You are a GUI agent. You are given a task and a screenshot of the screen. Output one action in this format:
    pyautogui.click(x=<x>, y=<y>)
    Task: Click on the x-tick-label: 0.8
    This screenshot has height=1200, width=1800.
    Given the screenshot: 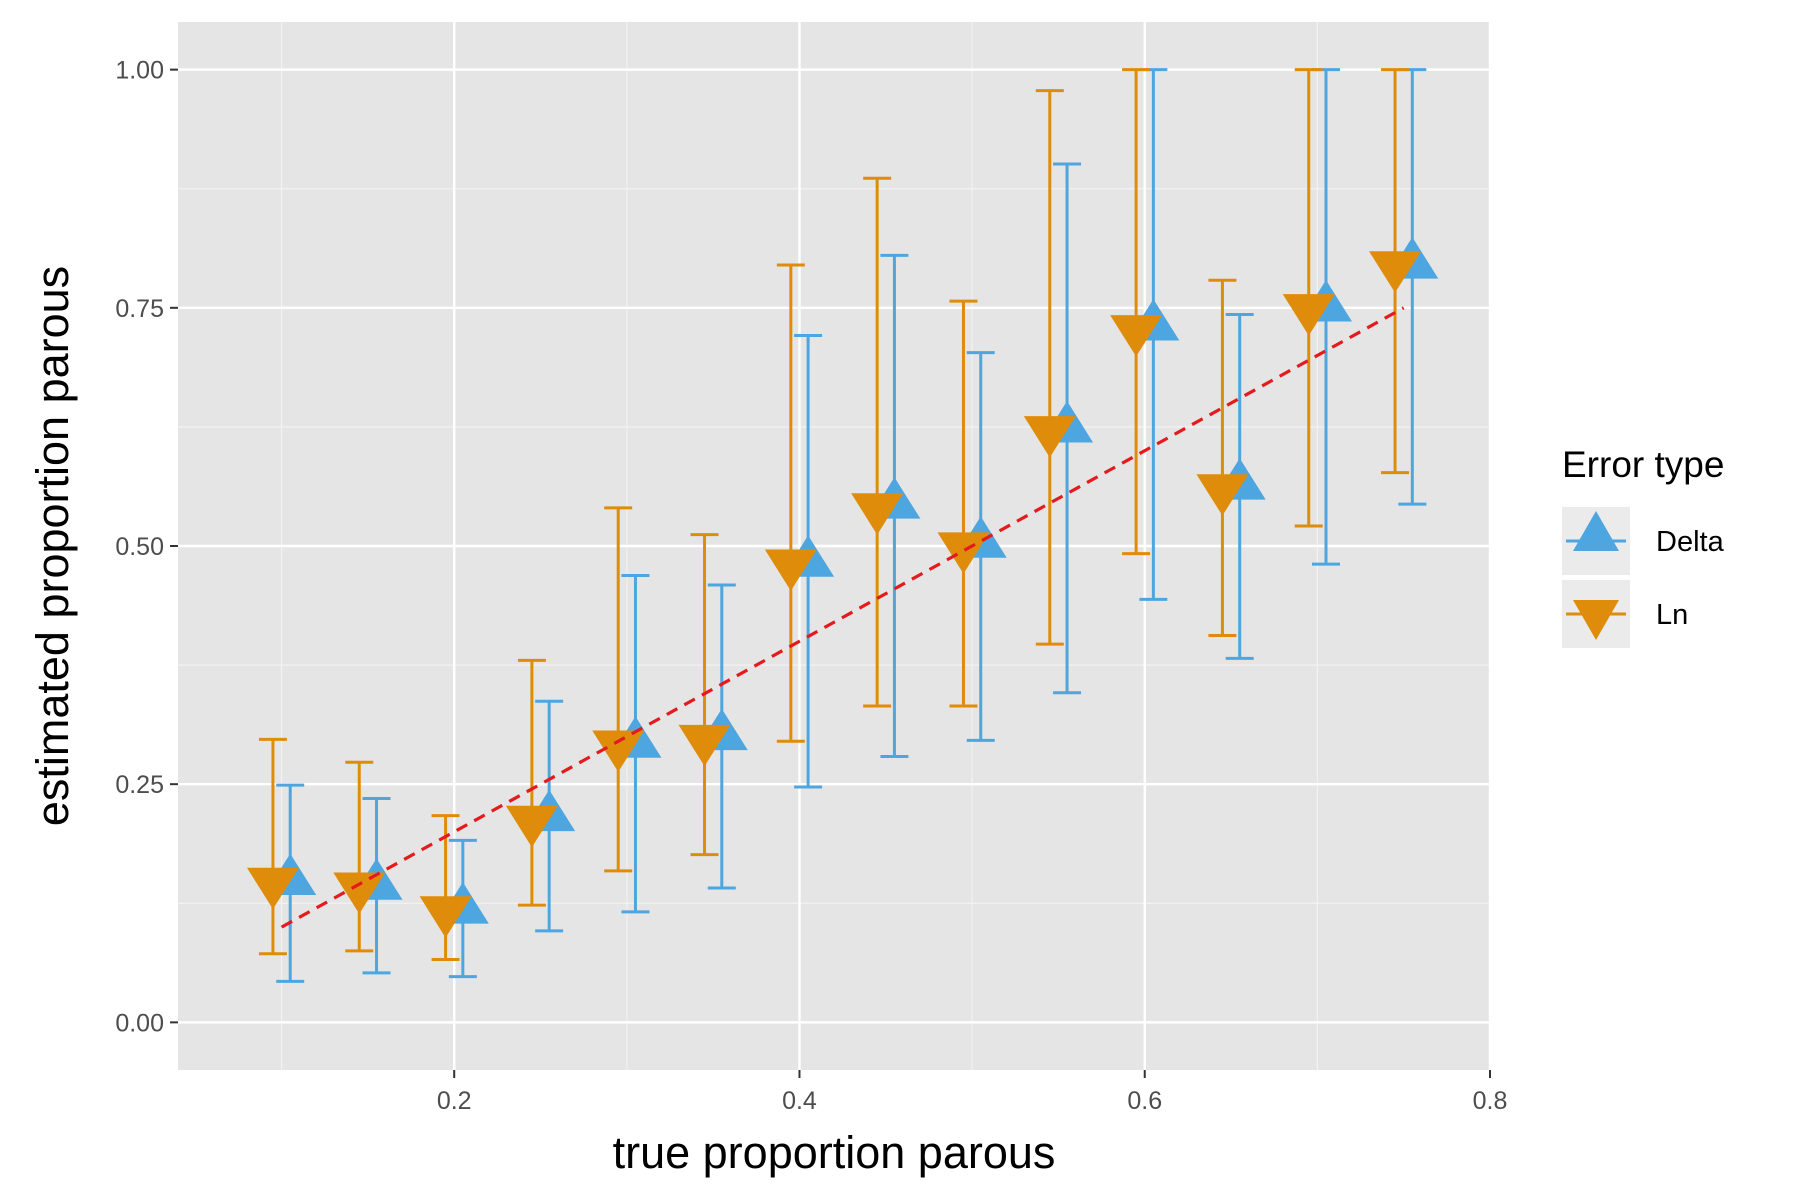 What is the action you would take?
    pyautogui.click(x=1490, y=1101)
    